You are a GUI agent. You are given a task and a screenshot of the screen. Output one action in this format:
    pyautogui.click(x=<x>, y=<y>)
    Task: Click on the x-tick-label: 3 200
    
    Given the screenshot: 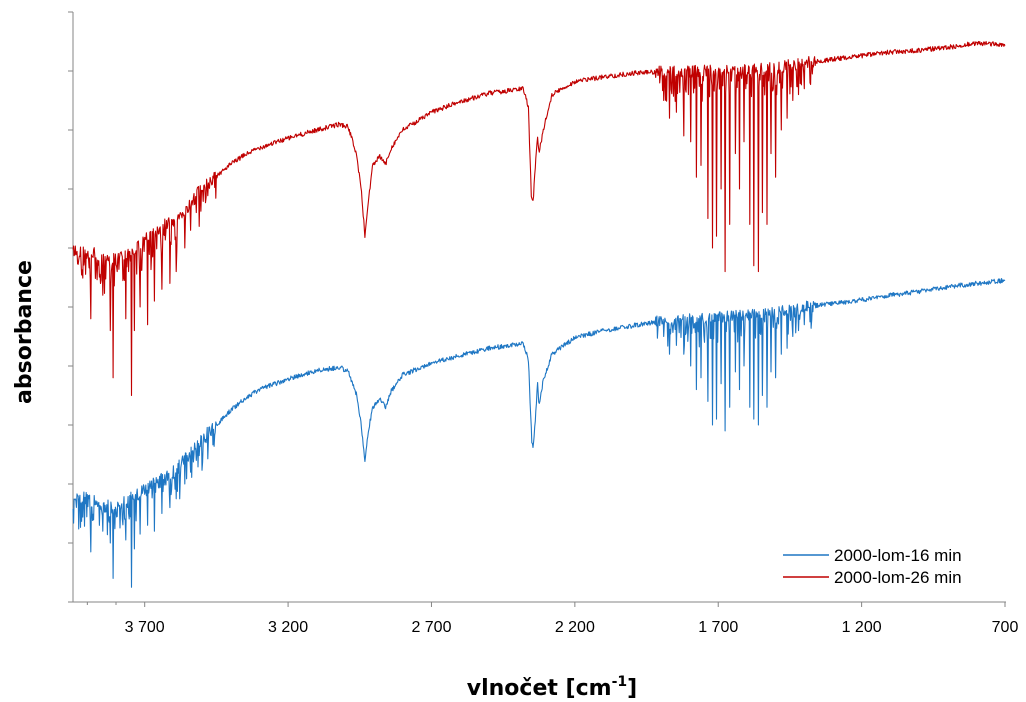 What is the action you would take?
    pyautogui.click(x=288, y=627)
    